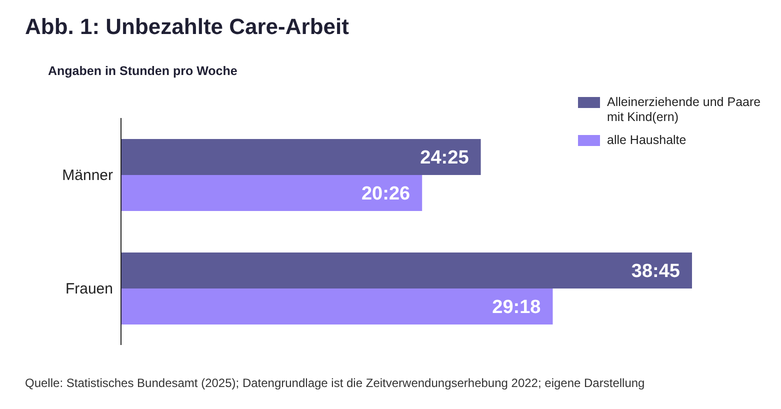  Describe the element at coordinates (143, 71) in the screenshot. I see `chart-subtitle: Angaben in Stunden pro Woche` at that location.